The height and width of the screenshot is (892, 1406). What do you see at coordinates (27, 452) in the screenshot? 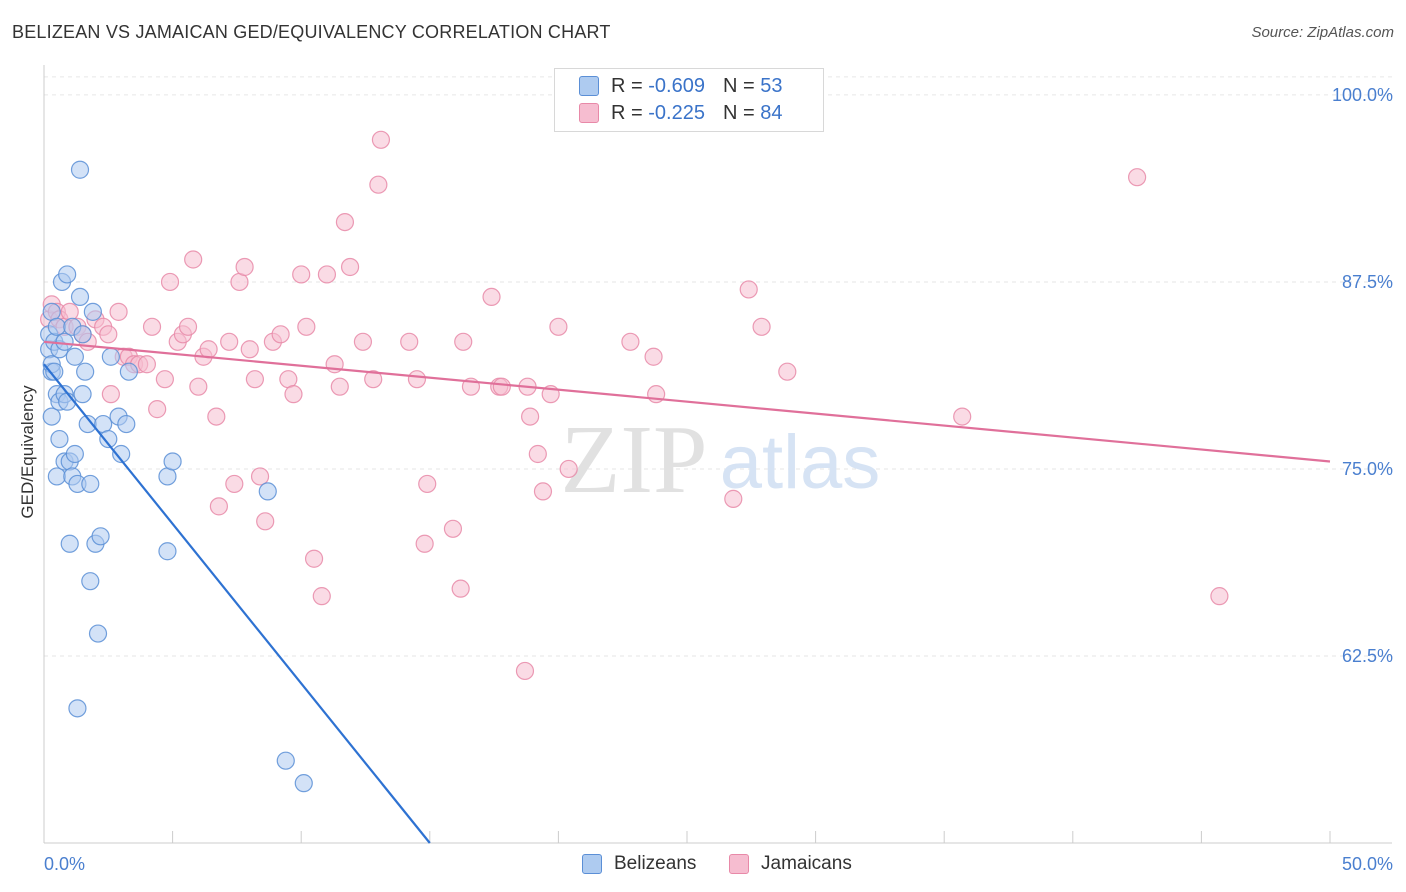
I see `y-axis-label: GED/Equivalency` at bounding box center [27, 452].